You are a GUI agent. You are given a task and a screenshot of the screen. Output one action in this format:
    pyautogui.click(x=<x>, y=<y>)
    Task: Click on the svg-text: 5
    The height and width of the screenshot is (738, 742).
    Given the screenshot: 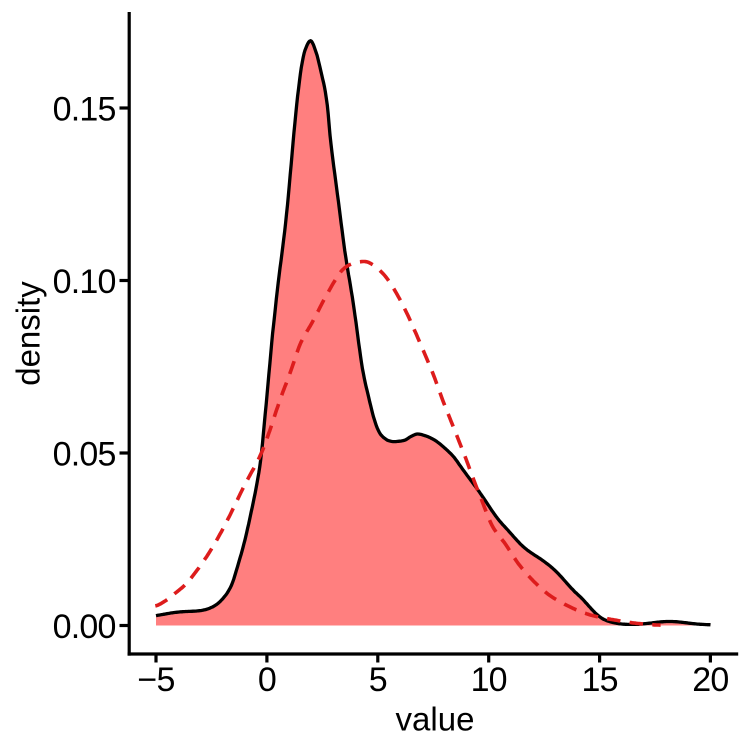 What is the action you would take?
    pyautogui.click(x=378, y=680)
    